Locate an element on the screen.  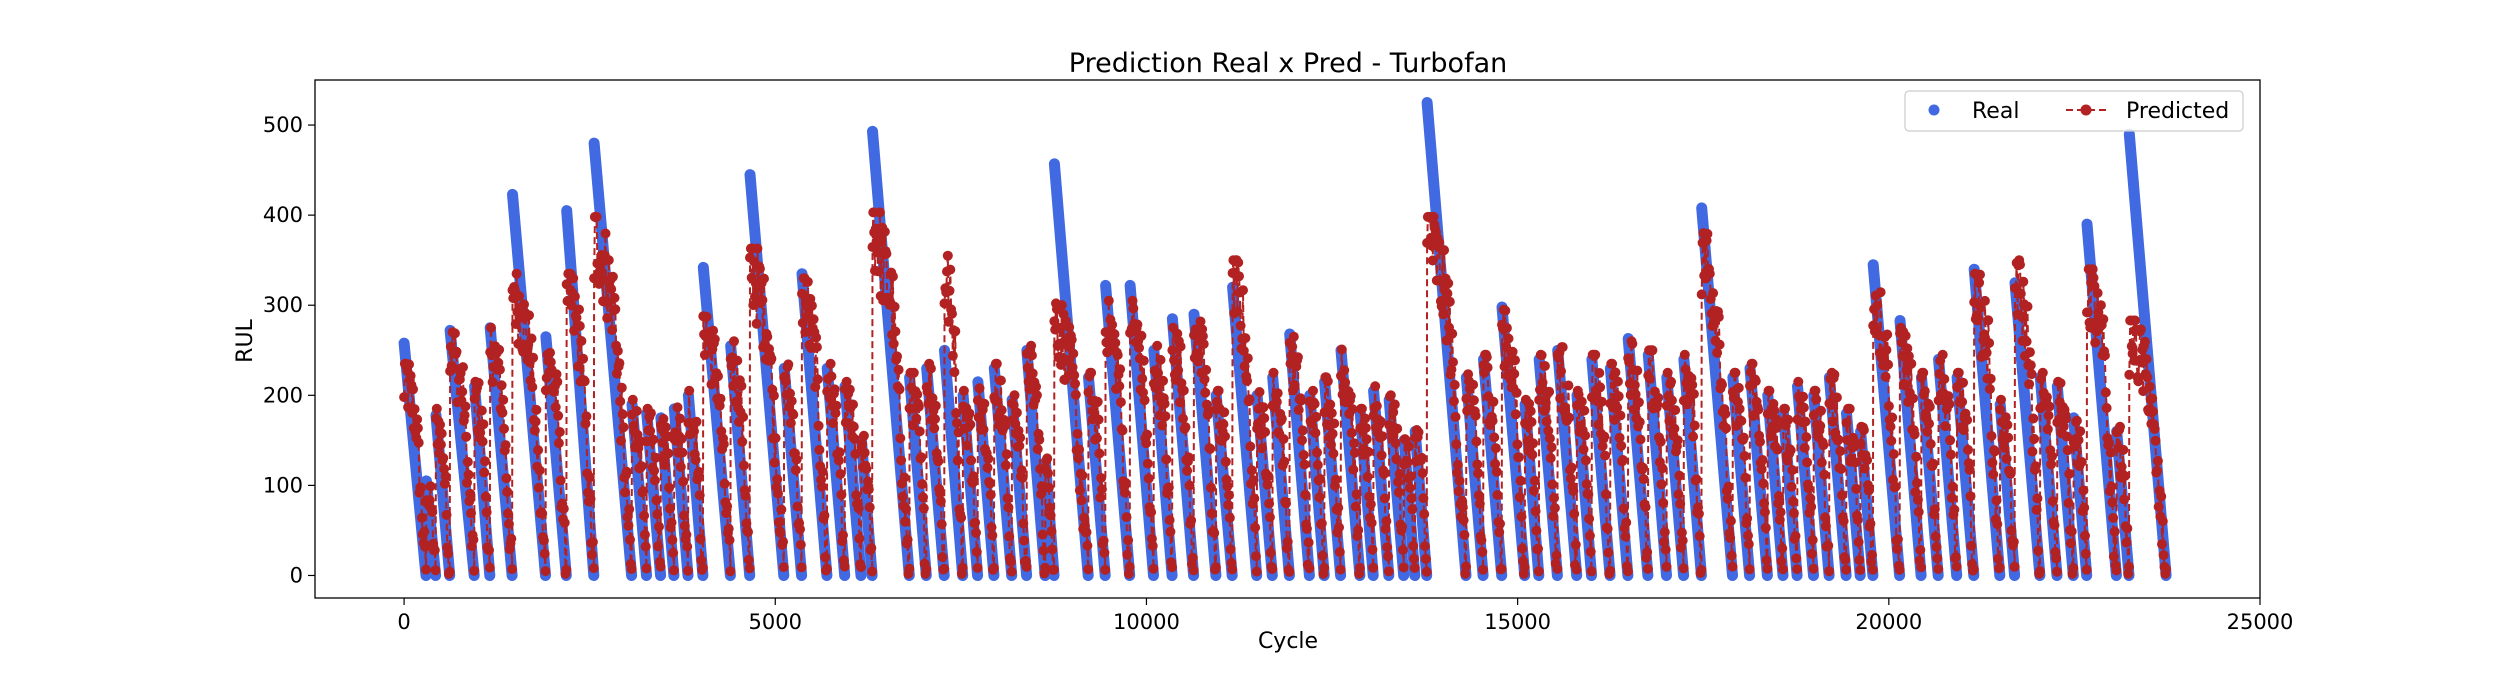
legend: Real Predicted is located at coordinates (2074, 111).